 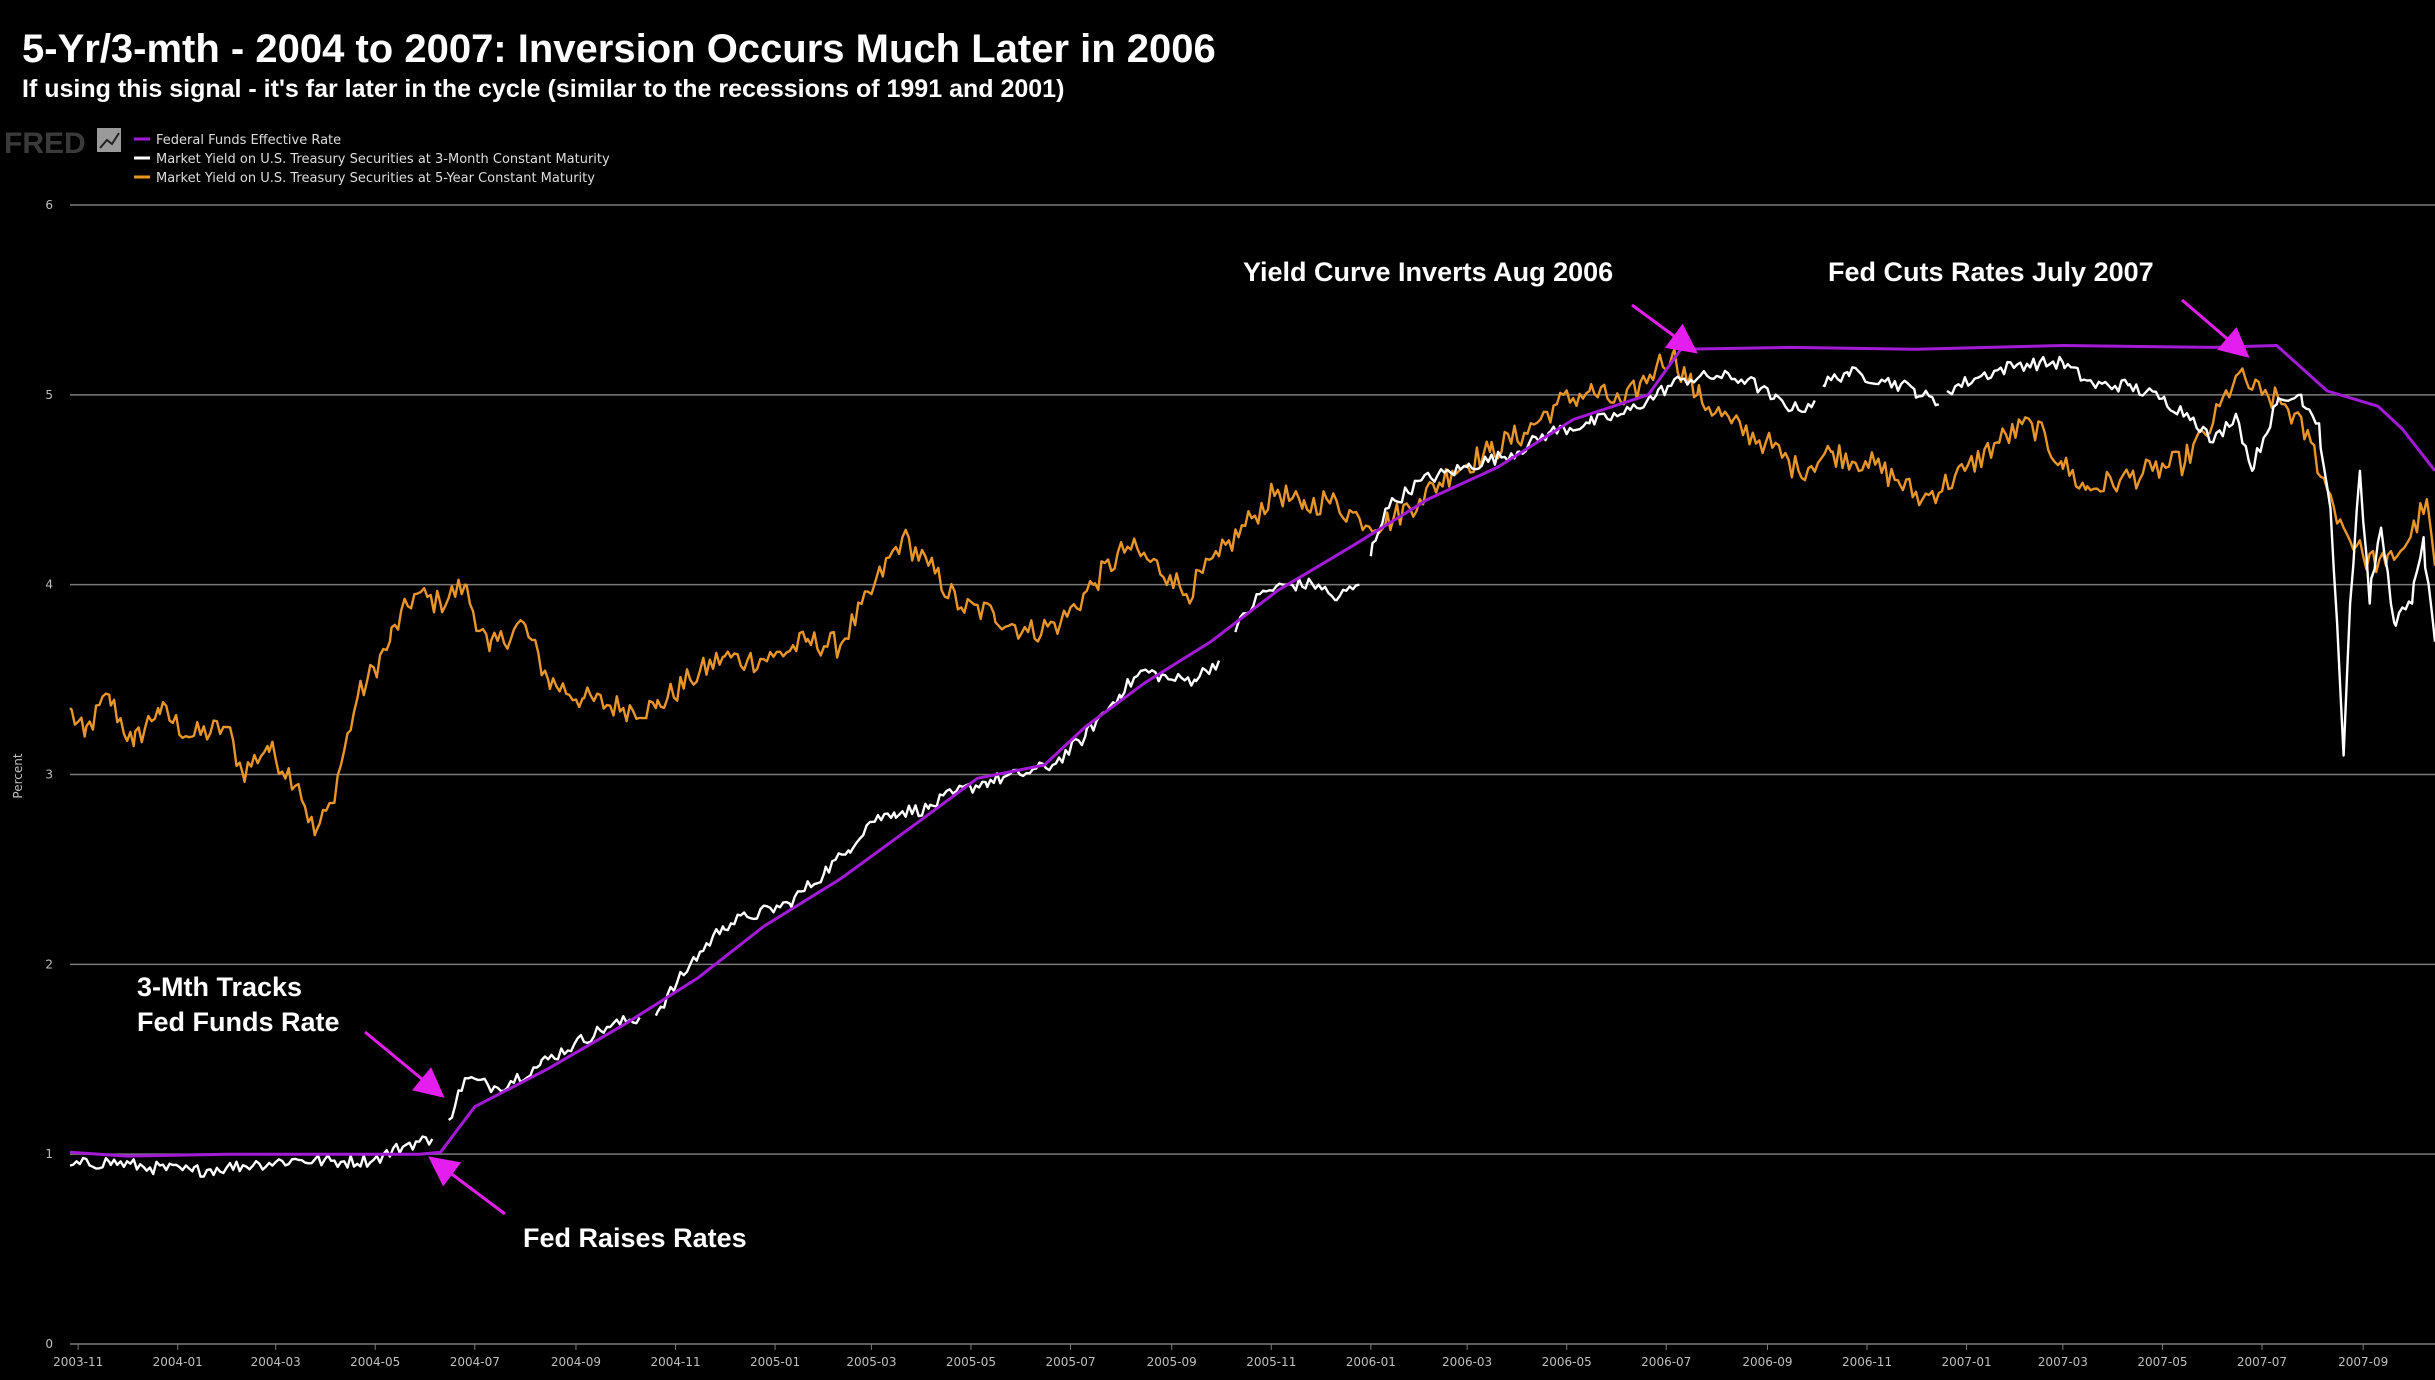 What do you see at coordinates (1966, 1362) in the screenshot?
I see `x-tick-label: 2007-01` at bounding box center [1966, 1362].